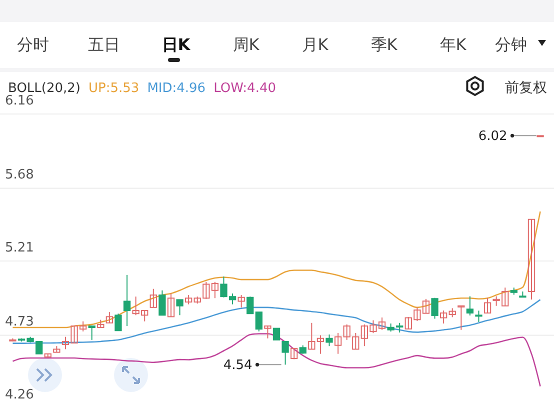  I want to click on y-tick-label: 6.16, so click(19, 100).